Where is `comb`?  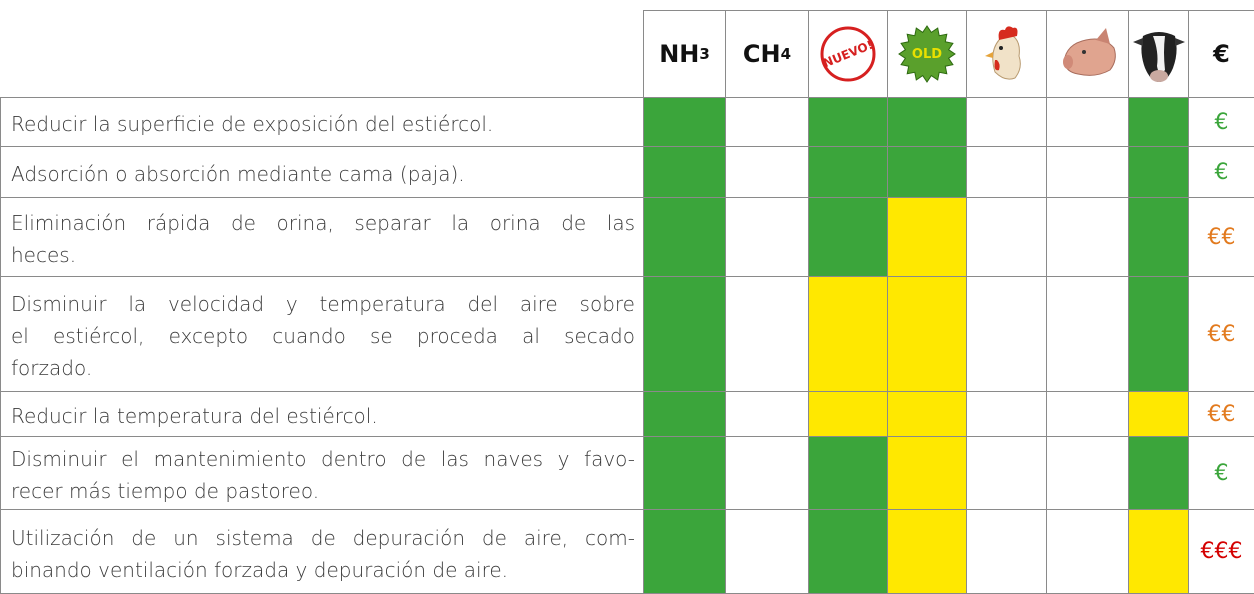 comb is located at coordinates (1007, 33).